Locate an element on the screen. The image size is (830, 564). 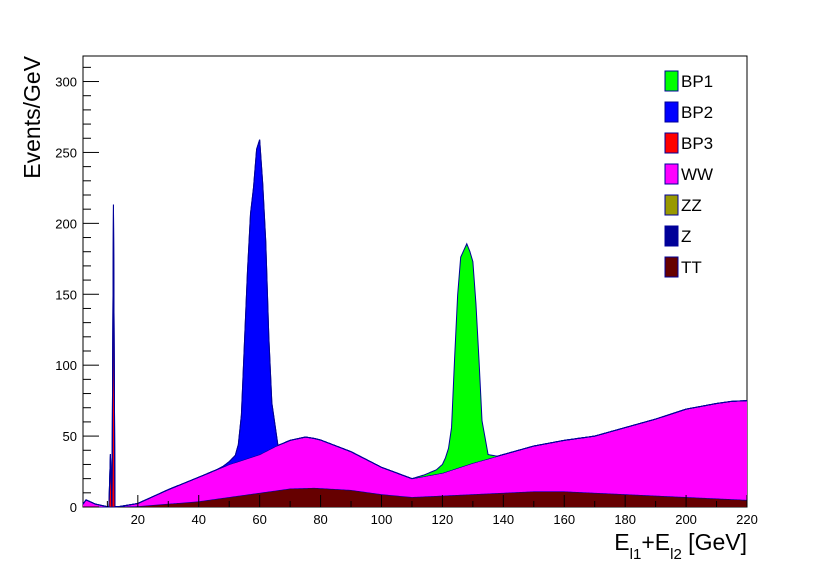
x-axis-title-part: [GeV] is located at coordinates (714, 542).